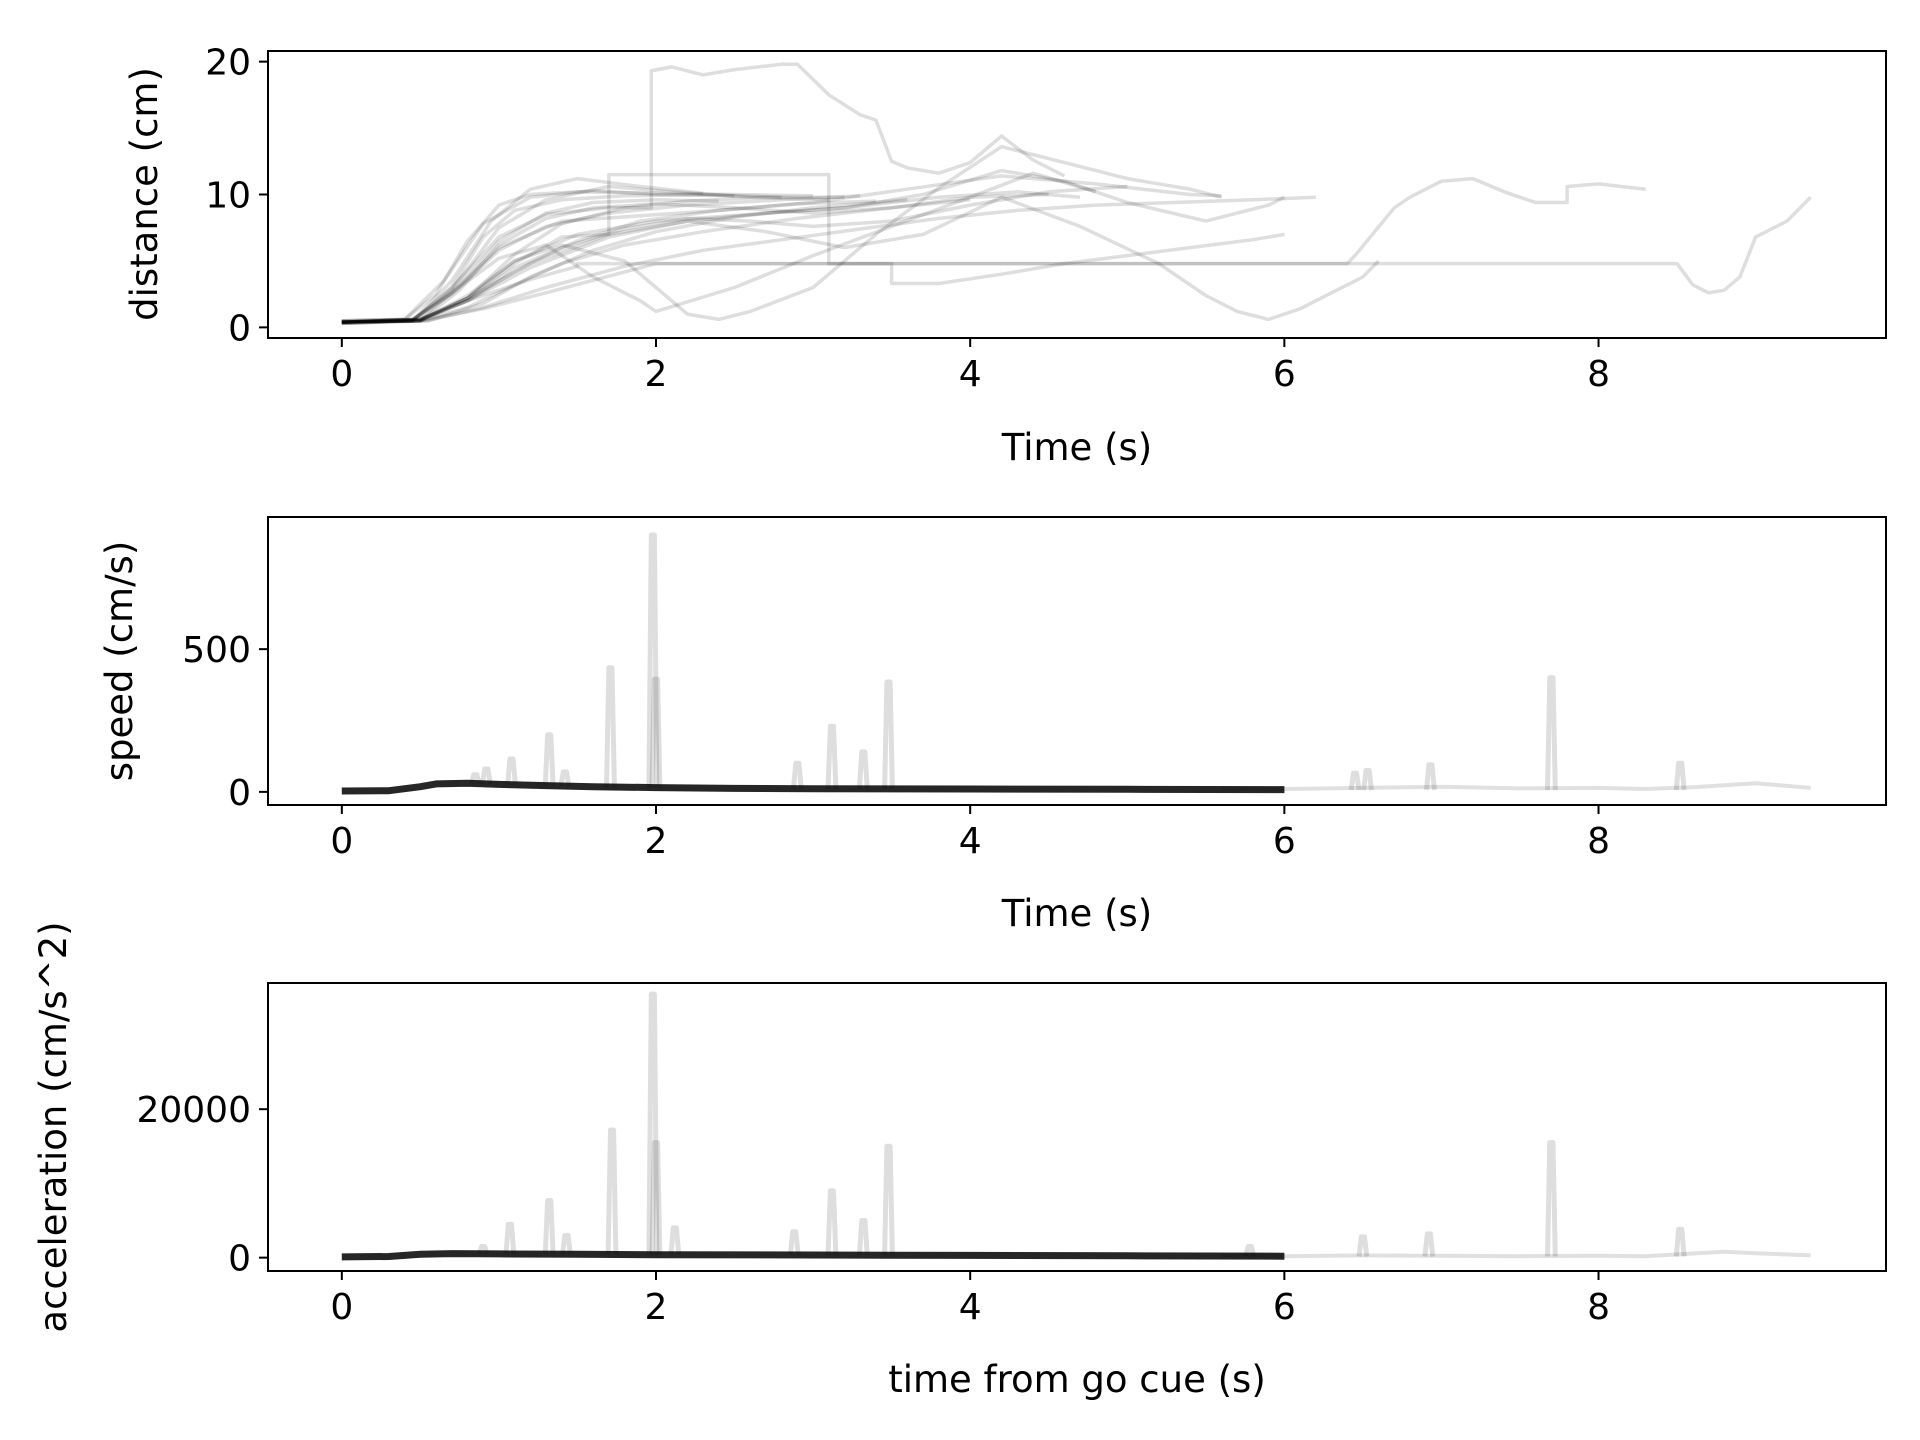 The image size is (1920, 1440). What do you see at coordinates (53, 1126) in the screenshot?
I see `y-axis-label: acceleration (cm/s^2)` at bounding box center [53, 1126].